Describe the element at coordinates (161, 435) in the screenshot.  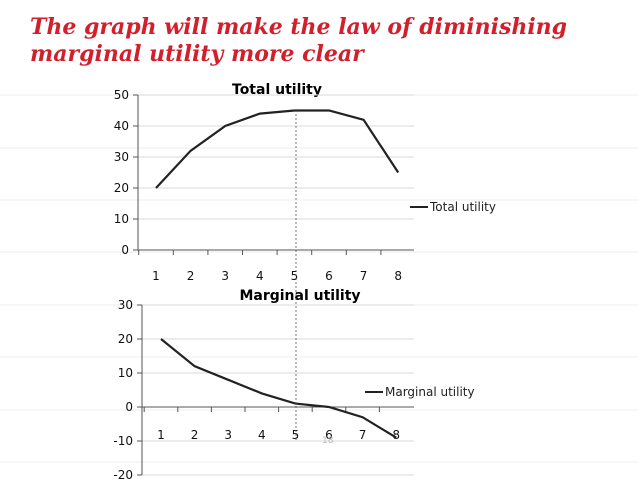
I see `c2-x-tick-label: 1` at that location.